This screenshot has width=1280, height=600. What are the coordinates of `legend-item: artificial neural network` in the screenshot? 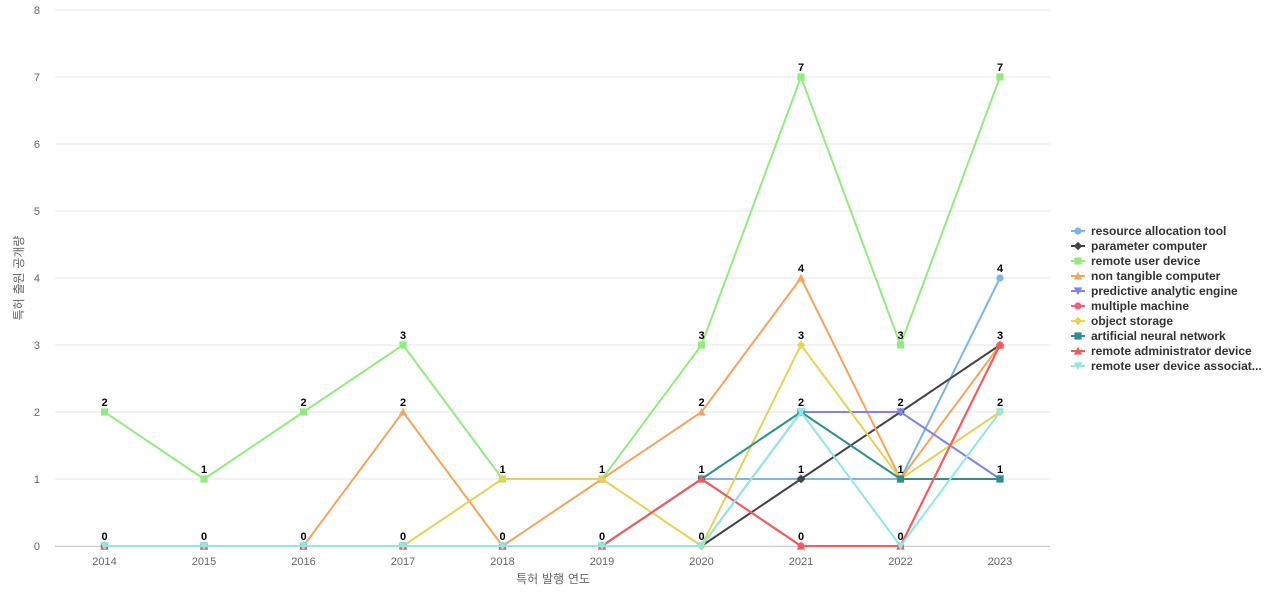 It's located at (1148, 336).